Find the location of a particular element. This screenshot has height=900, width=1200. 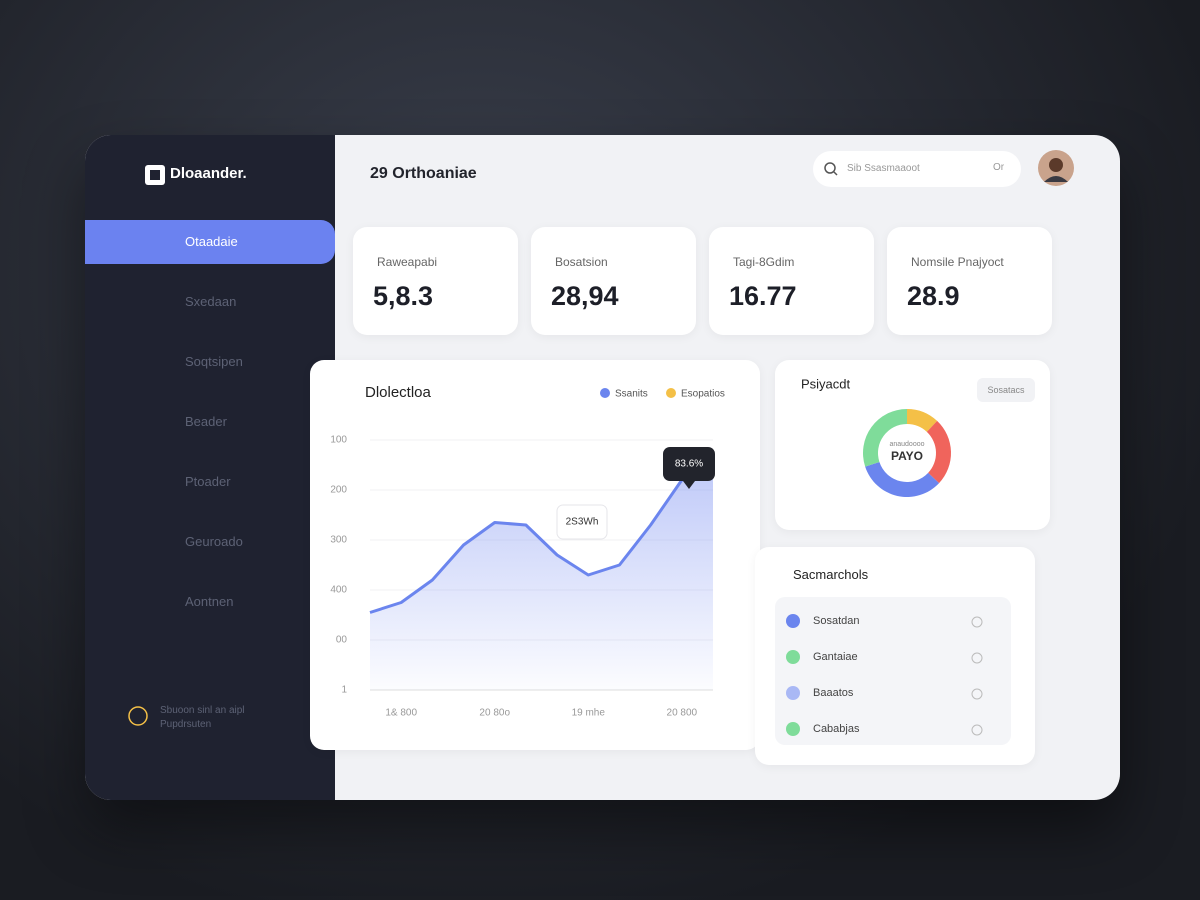

page-title: 29 Orthoaniae is located at coordinates (423, 173).